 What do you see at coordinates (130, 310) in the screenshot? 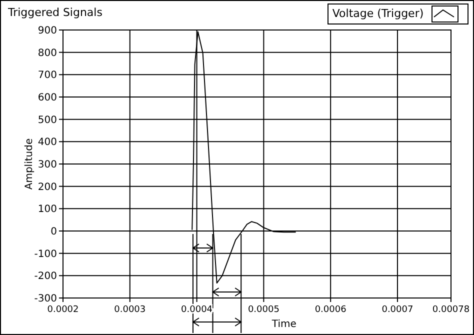
I see `x-tick-label: 0.0003` at bounding box center [130, 310].